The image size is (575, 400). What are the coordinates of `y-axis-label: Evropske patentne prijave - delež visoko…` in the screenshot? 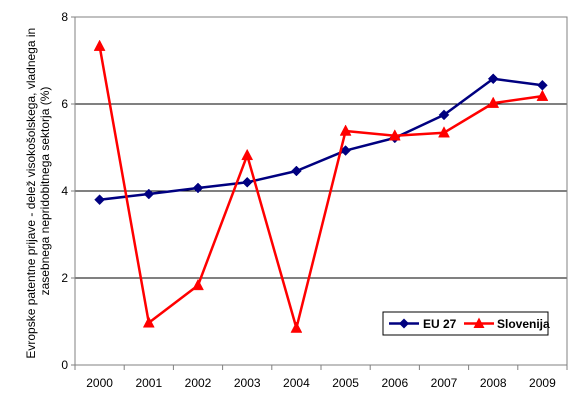 It's located at (37, 190).